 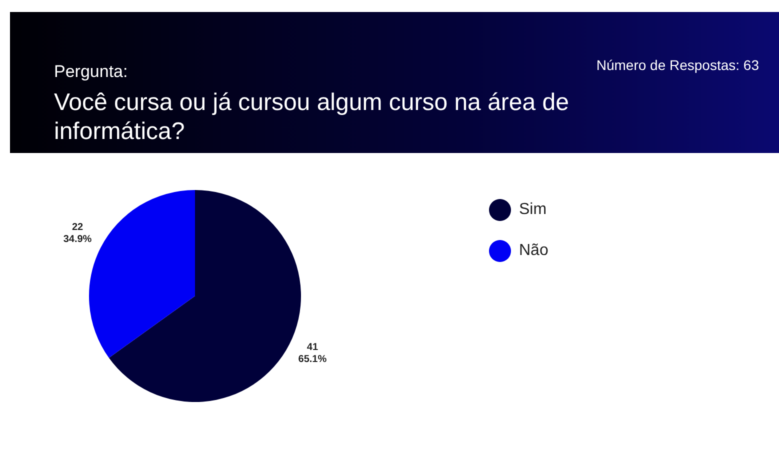 What do you see at coordinates (312, 117) in the screenshot?
I see `chart-title: Você cursa ou já cursou algum curso na área de informática?` at bounding box center [312, 117].